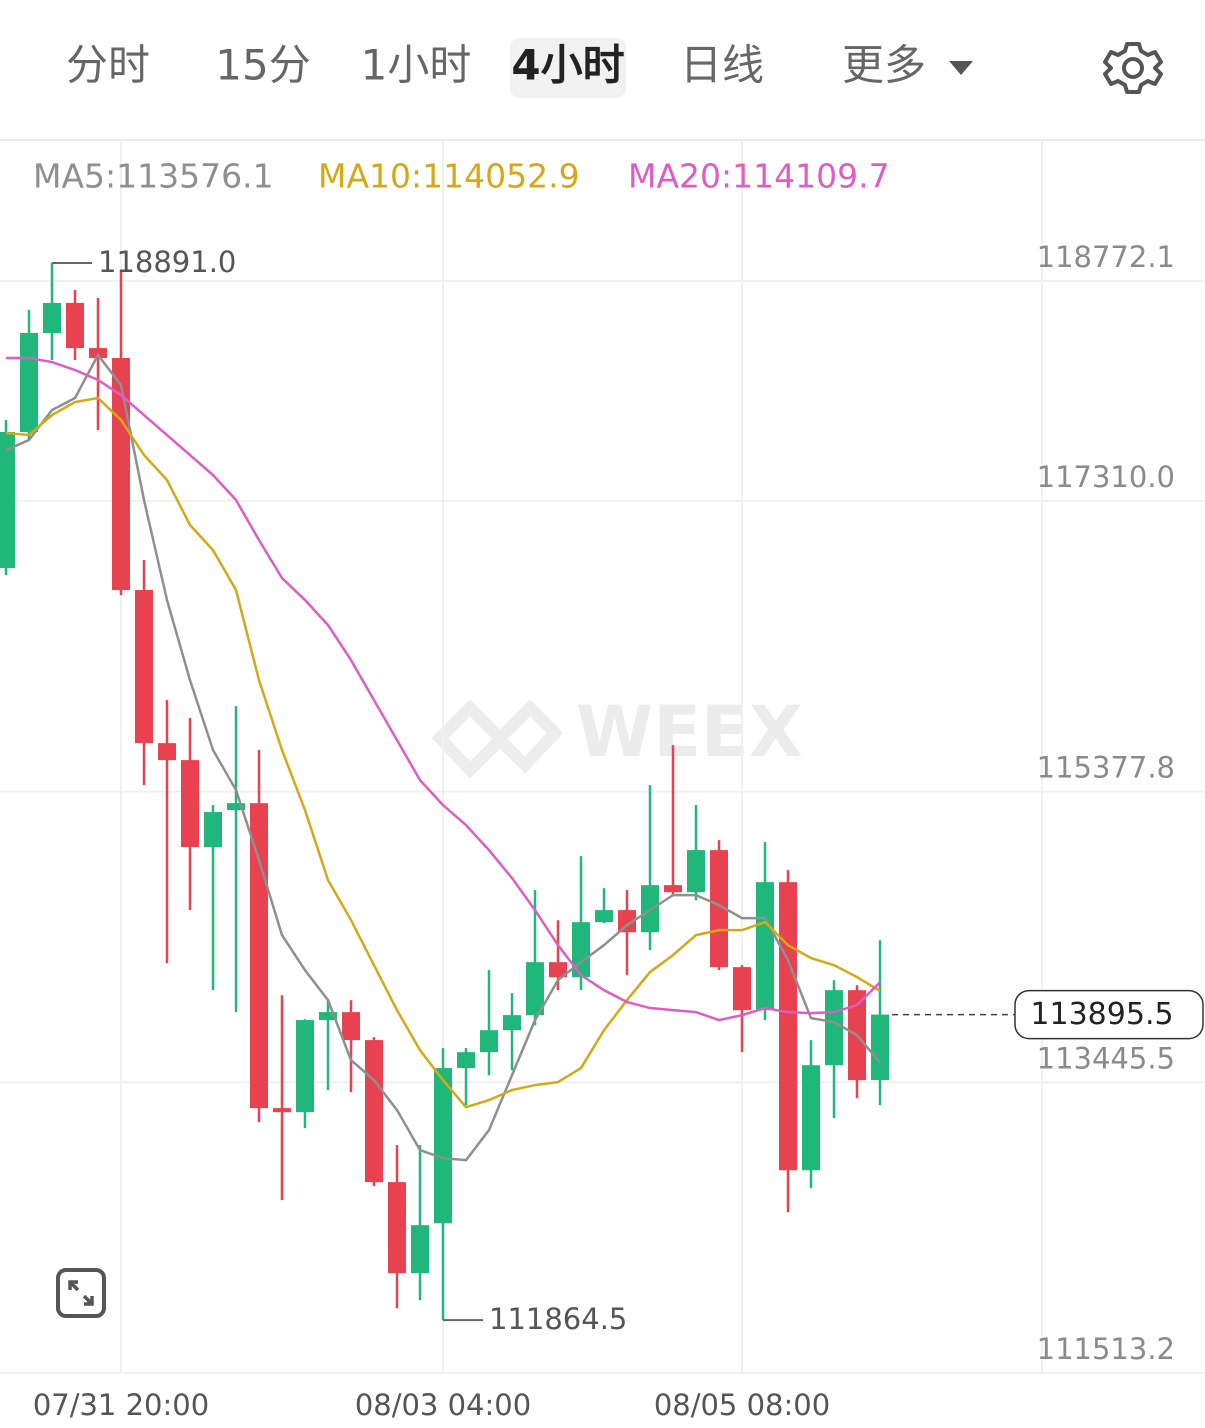 Image resolution: width=1205 pixels, height=1428 pixels. What do you see at coordinates (558, 1319) in the screenshot?
I see `low-label: 111864.5` at bounding box center [558, 1319].